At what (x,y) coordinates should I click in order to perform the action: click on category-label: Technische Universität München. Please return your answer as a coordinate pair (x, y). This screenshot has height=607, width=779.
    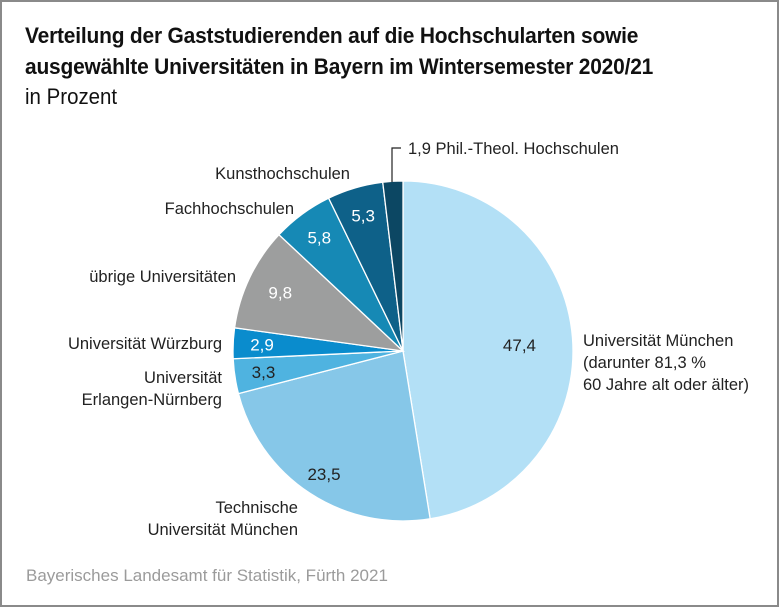
    Looking at the image, I should click on (223, 519).